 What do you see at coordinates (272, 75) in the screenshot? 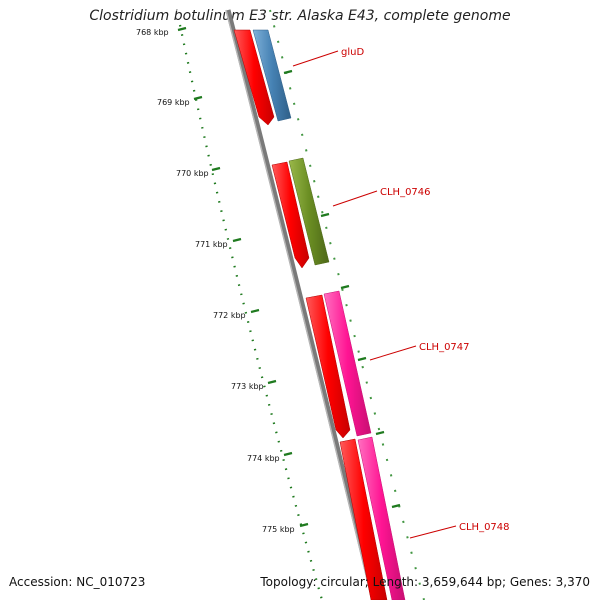
I see `cds-gluD` at bounding box center [272, 75].